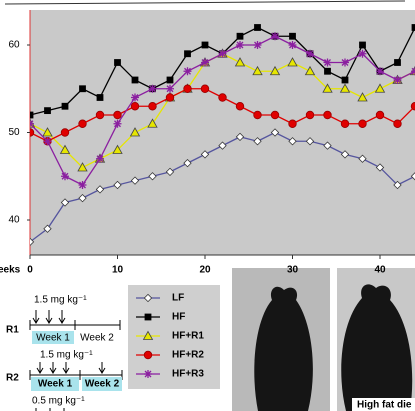  I want to click on x-tick-label: 30, so click(293, 270).